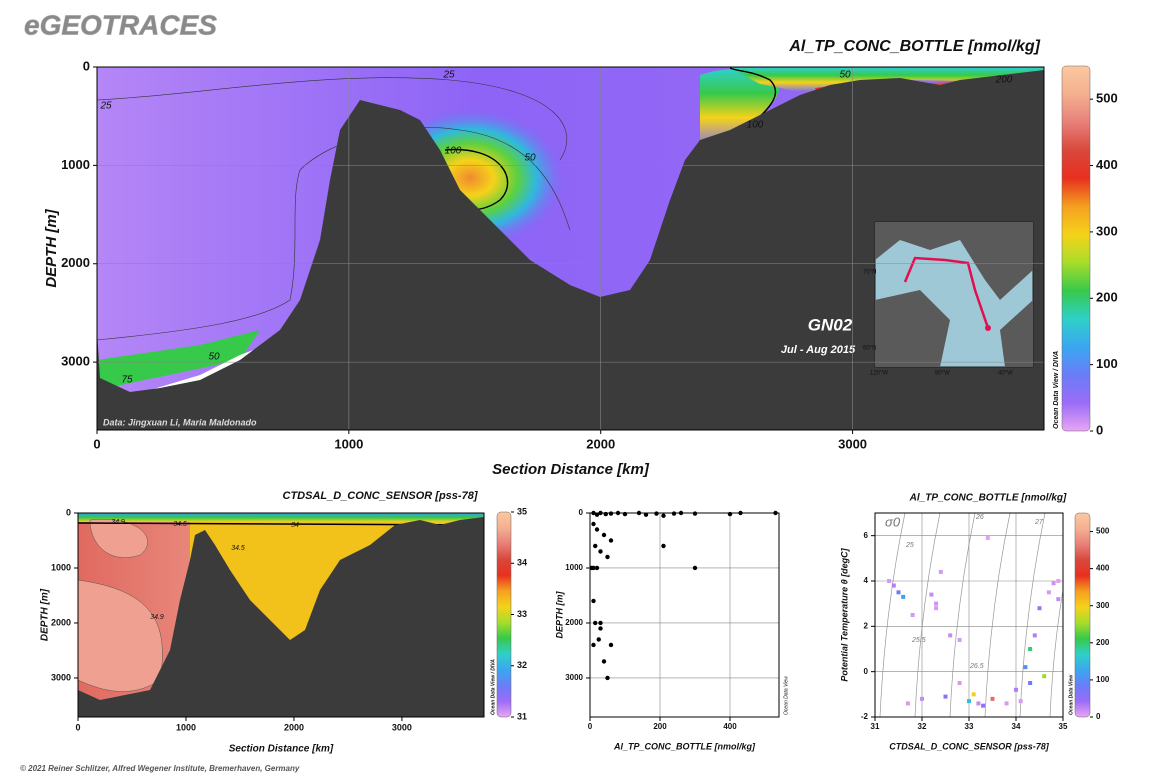 This screenshot has height=779, width=1156. I want to click on field-patch, so click(215, 365).